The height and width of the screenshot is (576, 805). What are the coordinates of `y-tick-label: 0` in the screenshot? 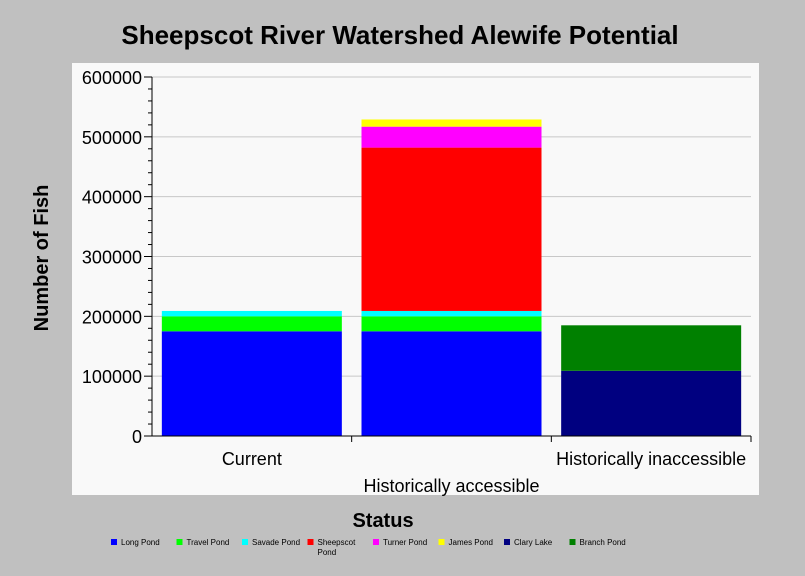 It's located at (137, 437).